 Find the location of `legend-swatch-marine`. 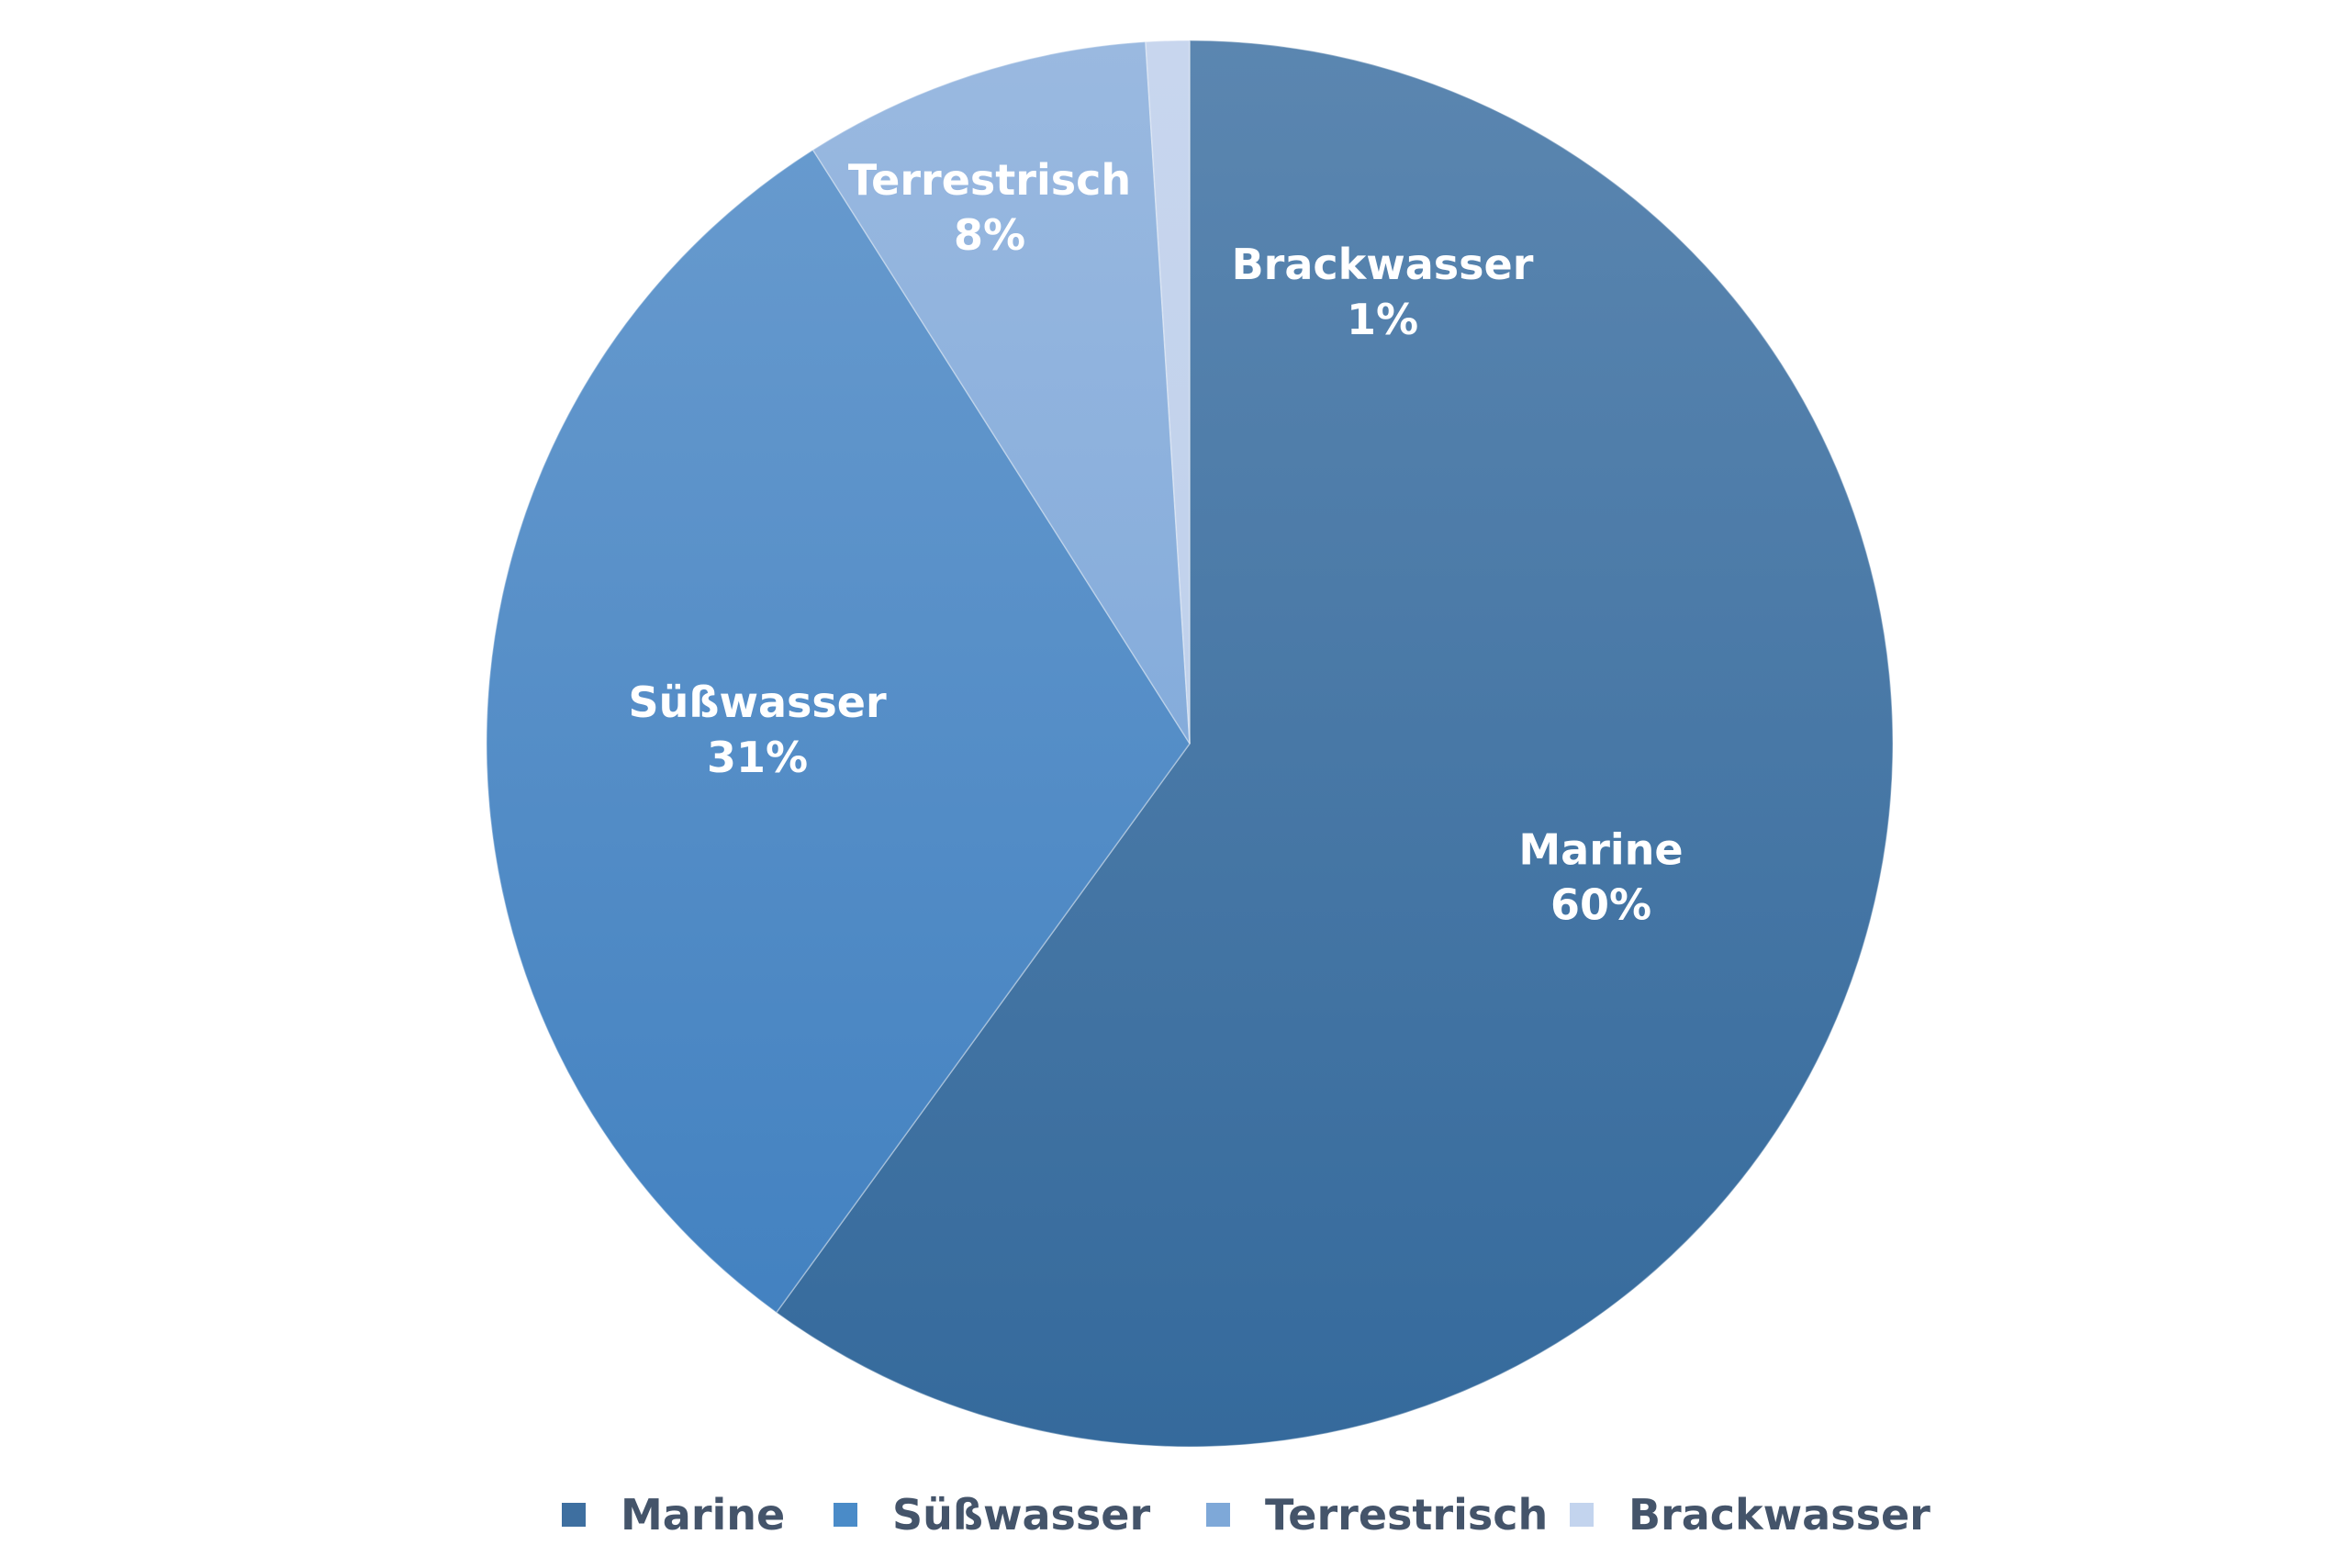

legend-swatch-marine is located at coordinates (574, 1515).